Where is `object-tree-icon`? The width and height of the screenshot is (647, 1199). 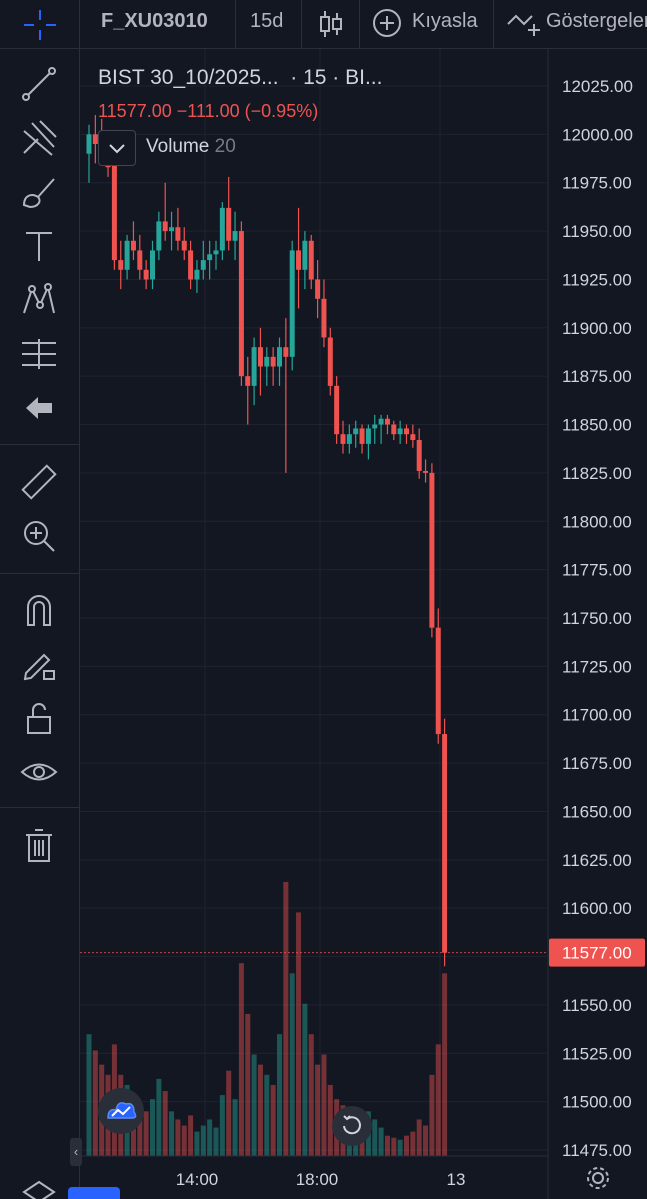
object-tree-icon is located at coordinates (39, 1189).